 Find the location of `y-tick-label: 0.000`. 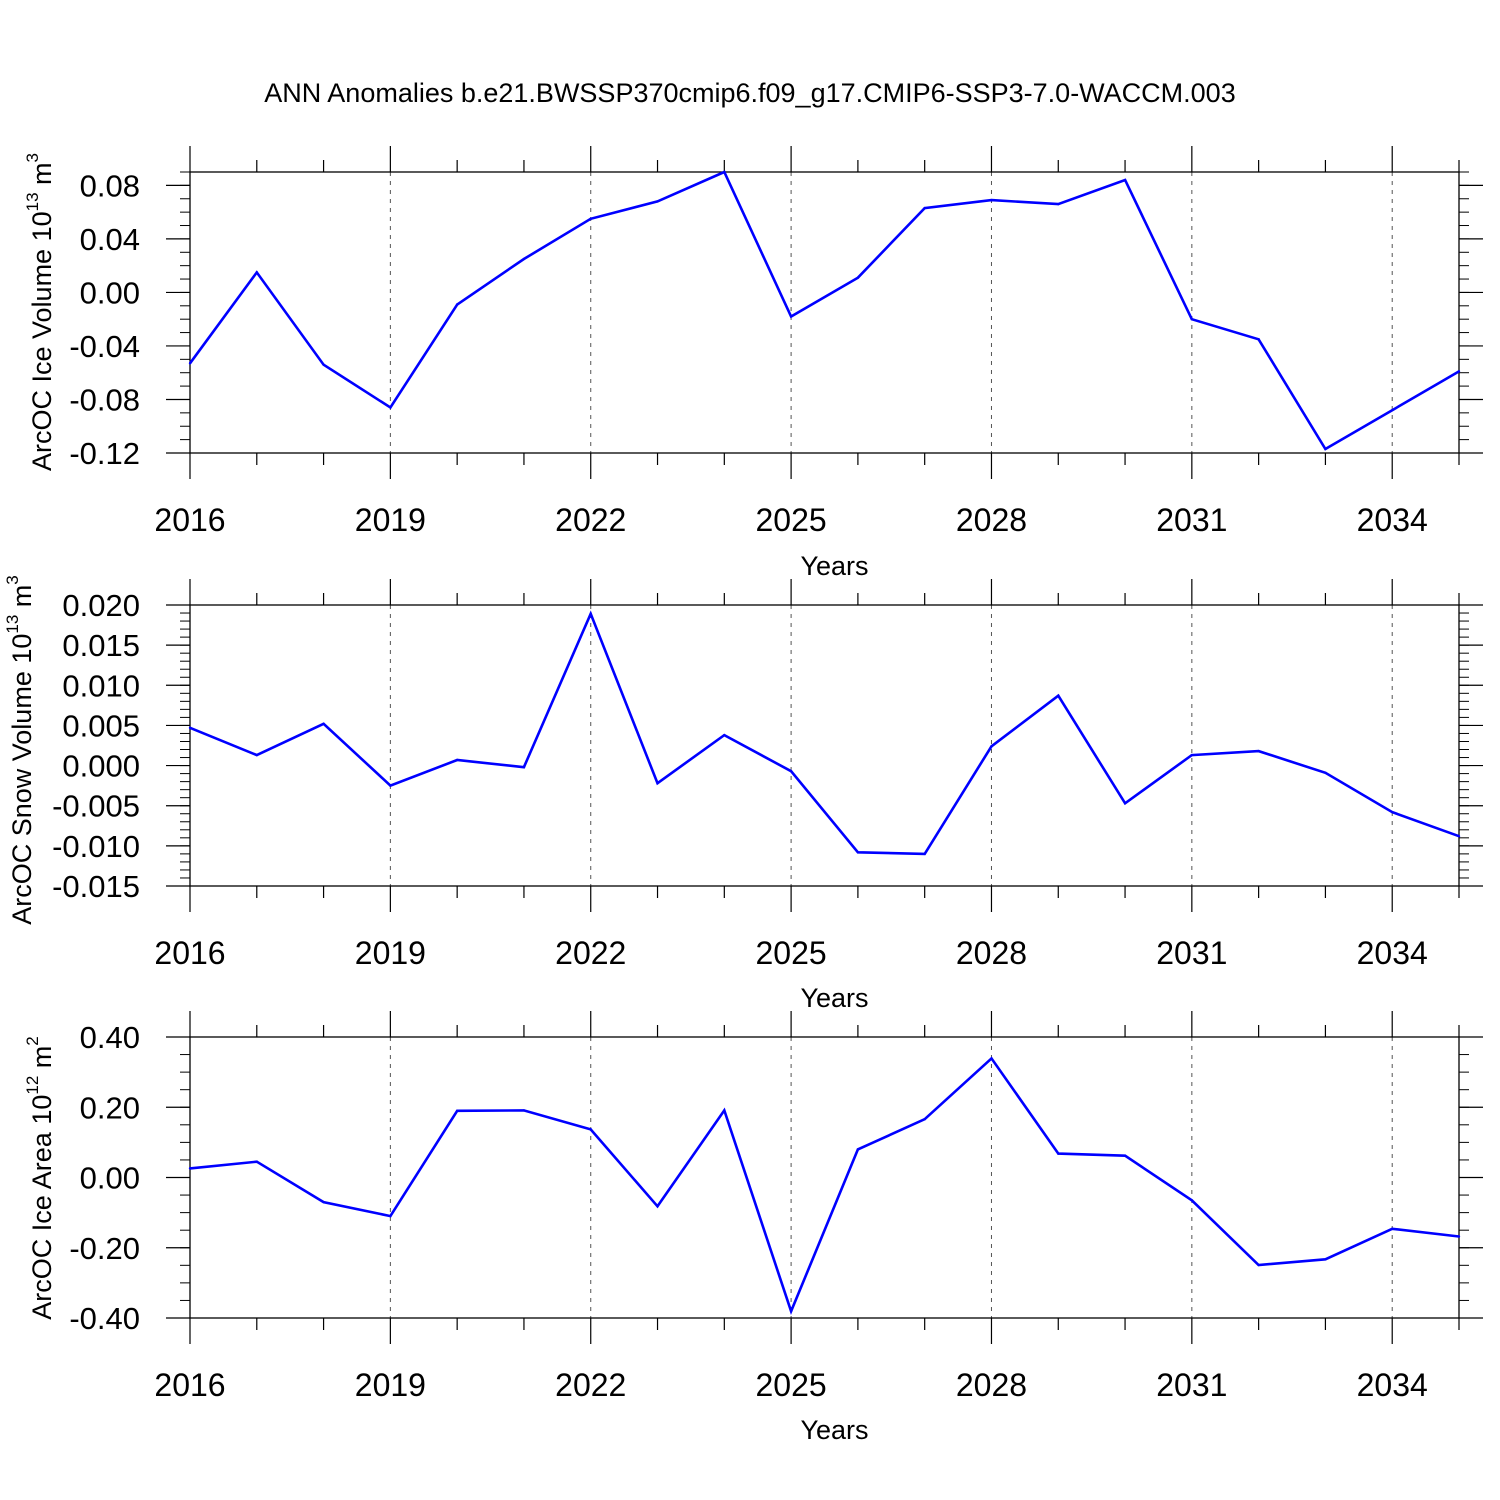

y-tick-label: 0.000 is located at coordinates (101, 766).